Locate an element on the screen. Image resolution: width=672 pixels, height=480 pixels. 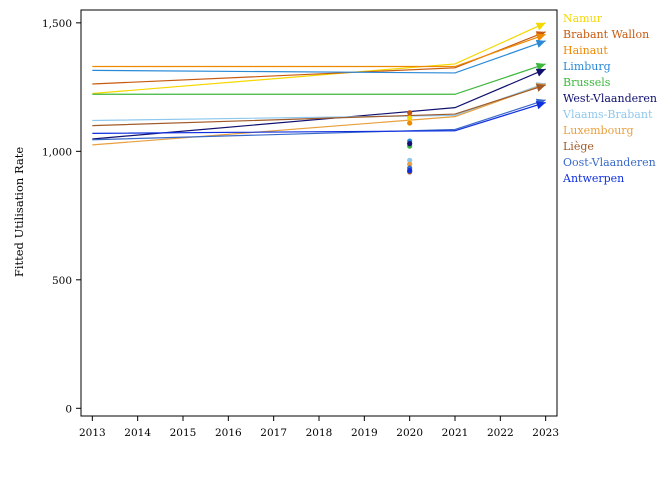
series-line-antwerpen is located at coordinates (319, 117).